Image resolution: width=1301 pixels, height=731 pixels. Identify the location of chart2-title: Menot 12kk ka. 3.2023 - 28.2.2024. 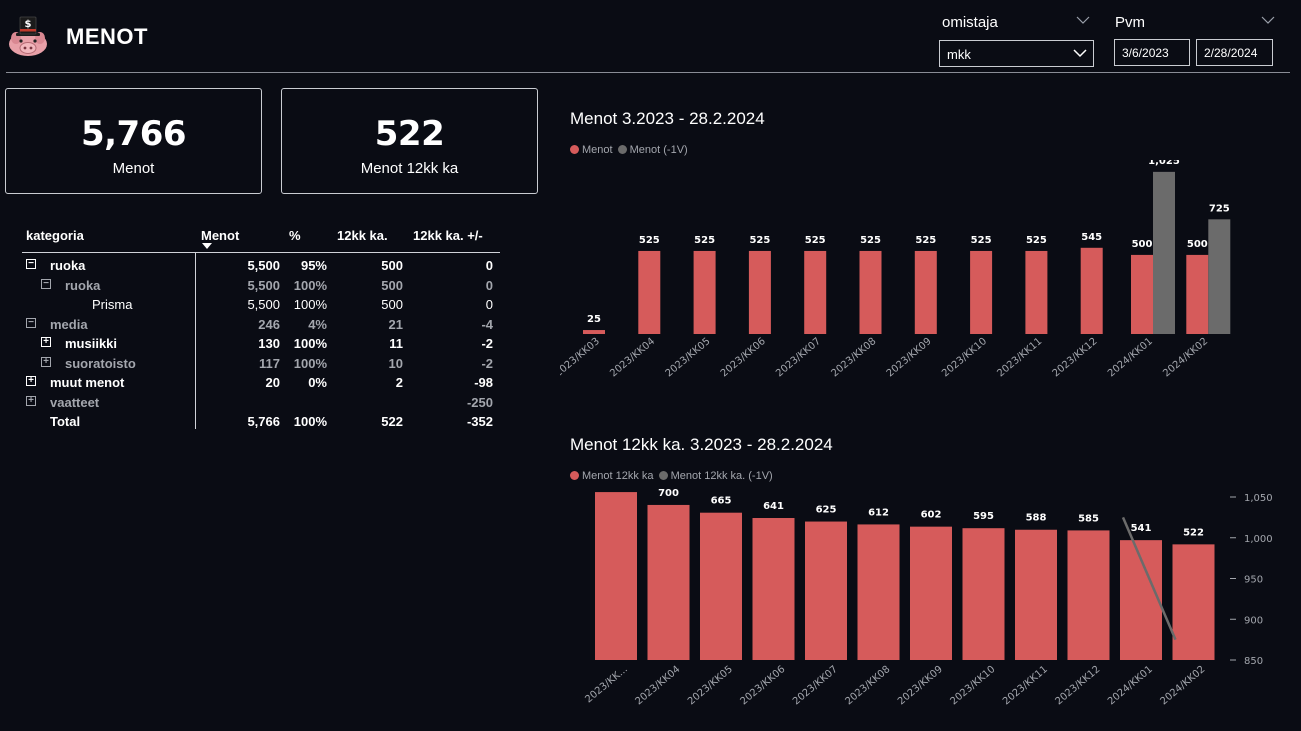
(701, 444).